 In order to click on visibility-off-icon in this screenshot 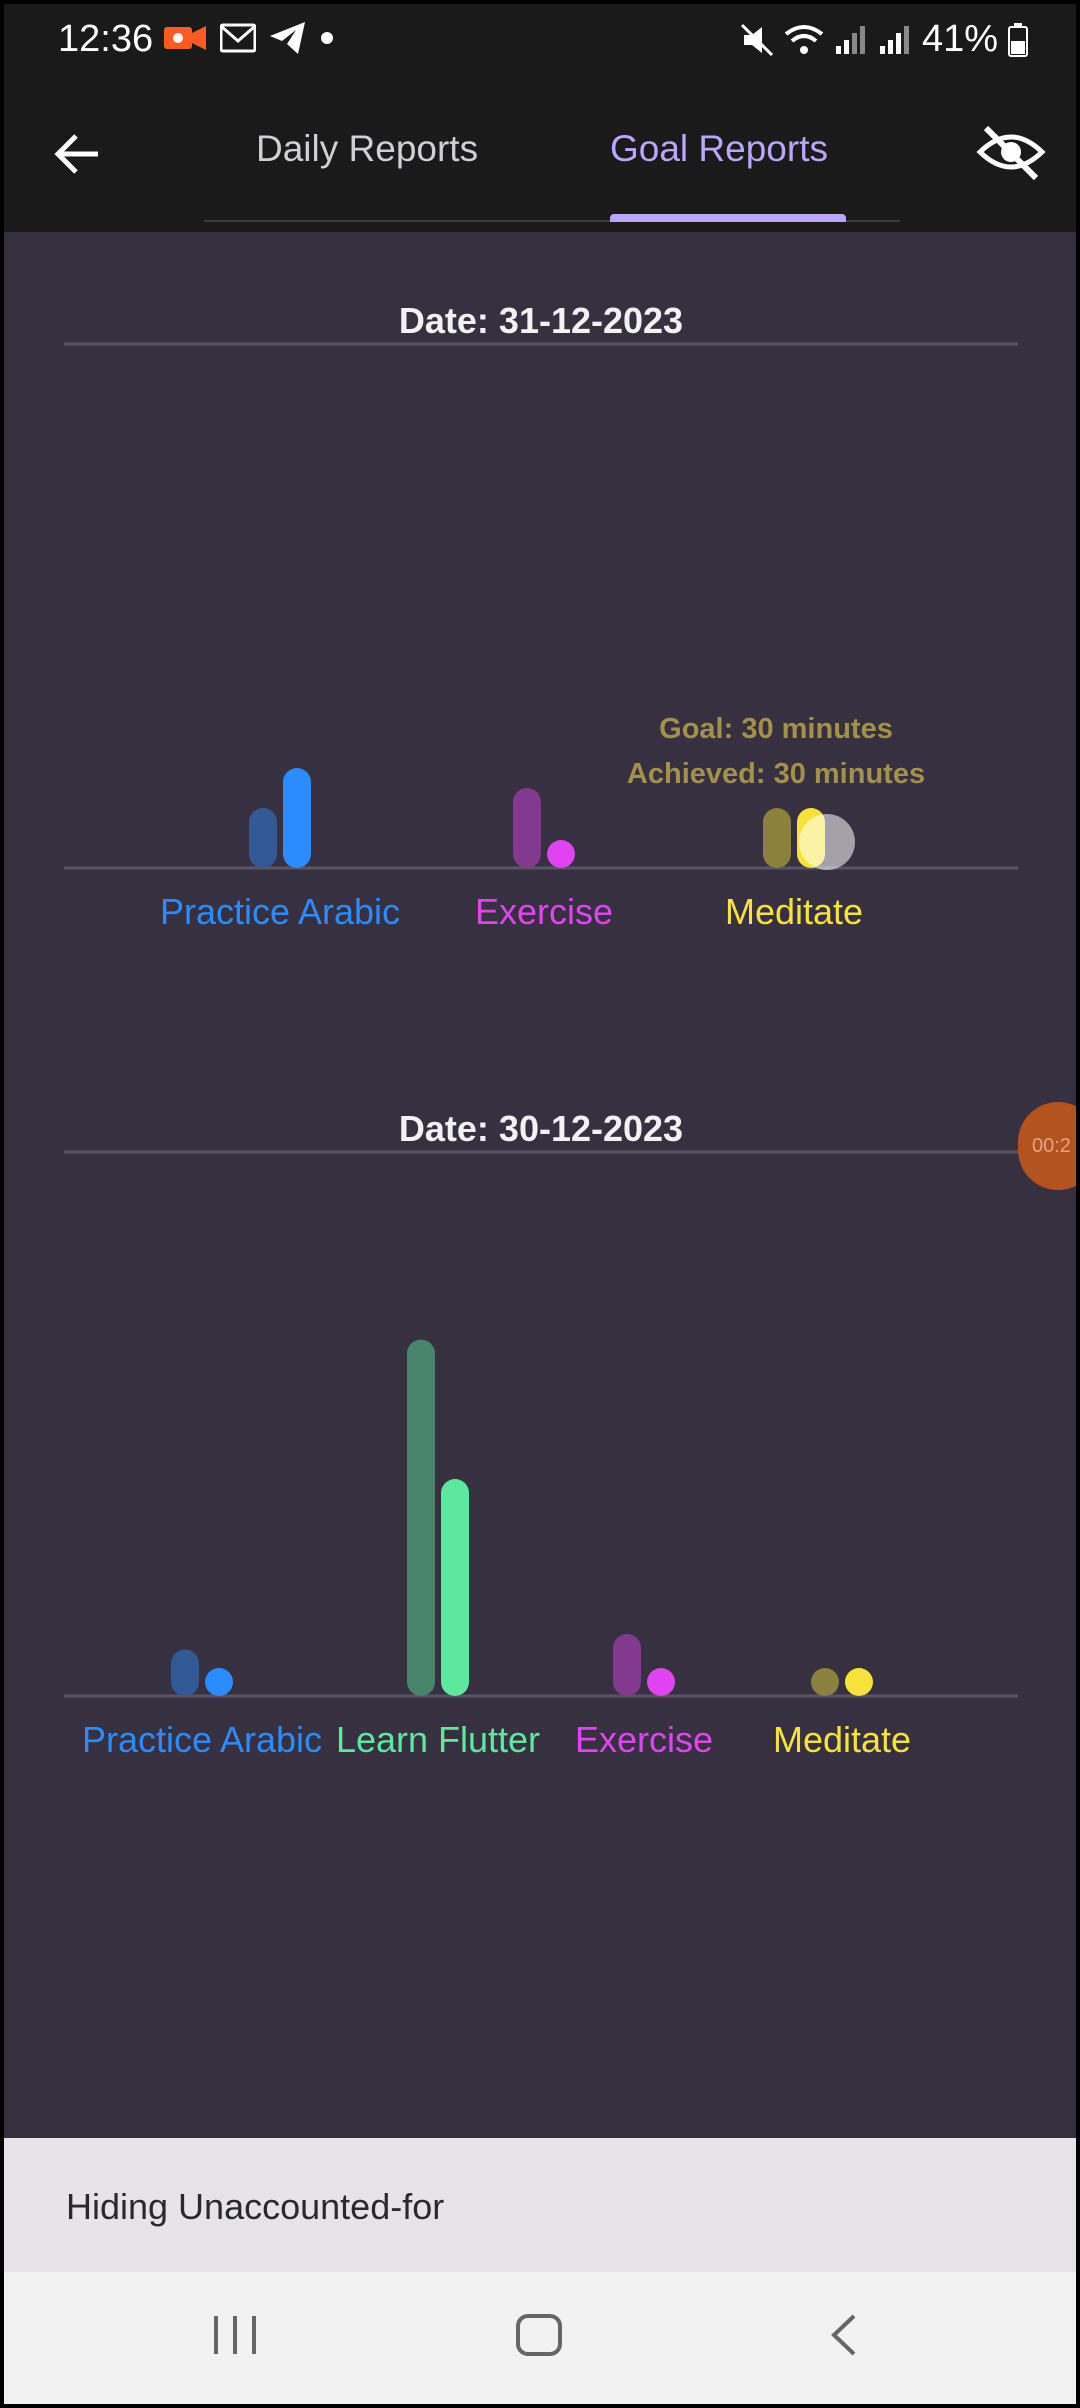, I will do `click(1011, 152)`.